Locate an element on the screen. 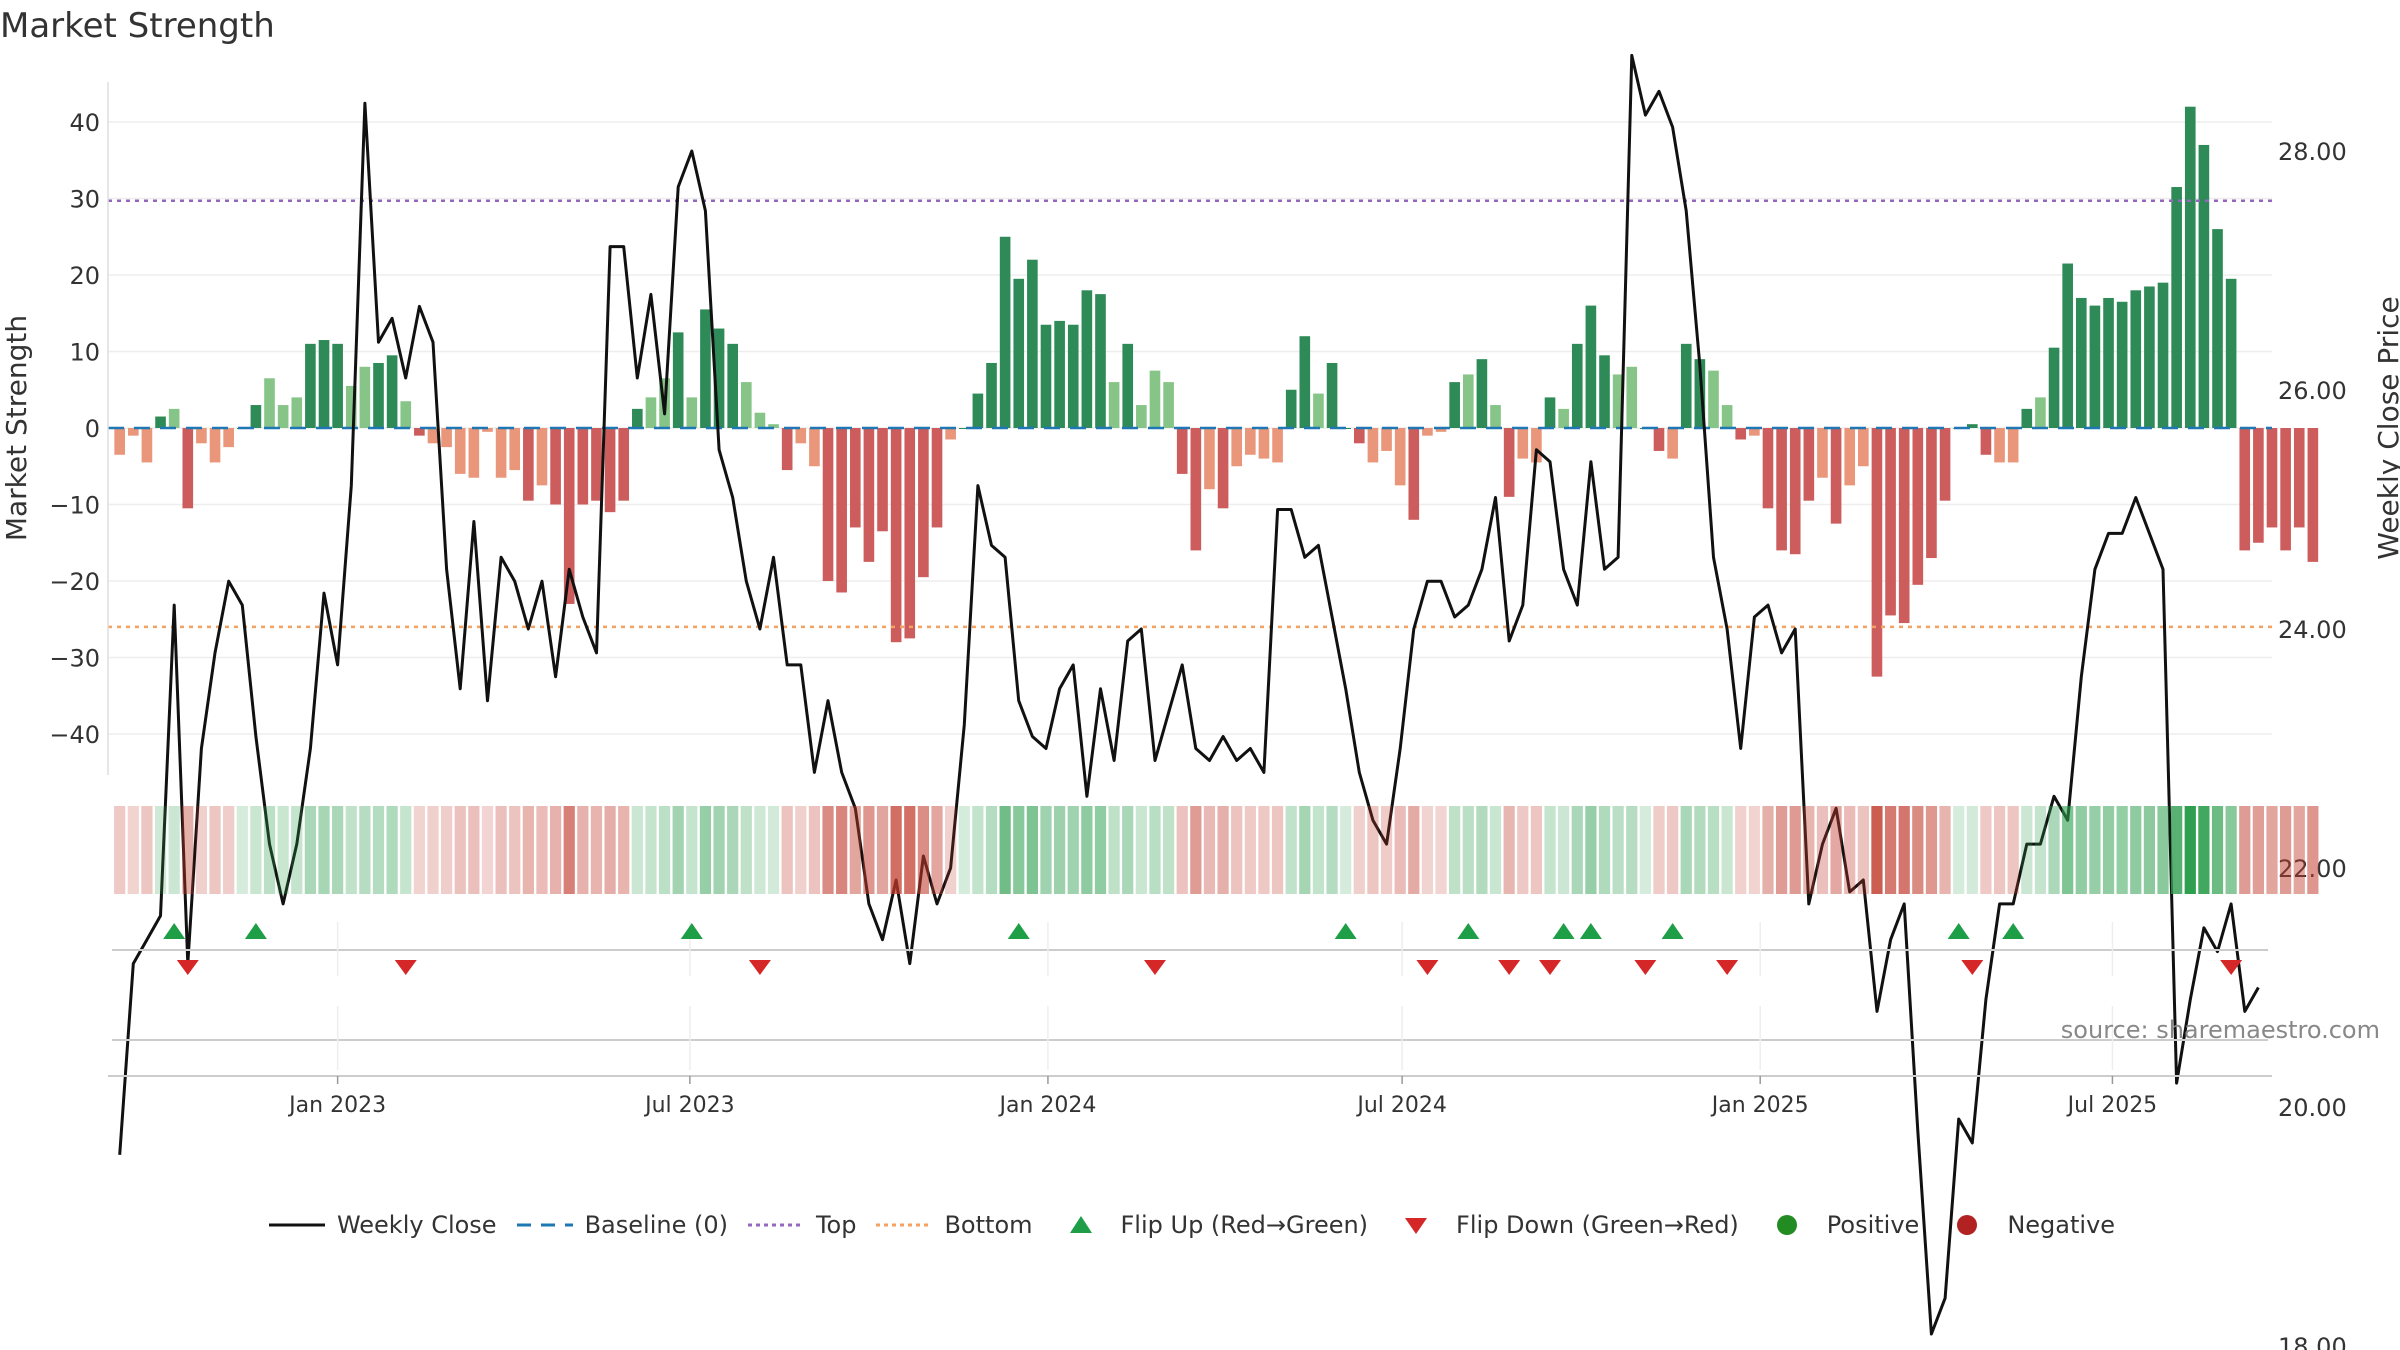  y-tick-label: 40 is located at coordinates (84, 123).